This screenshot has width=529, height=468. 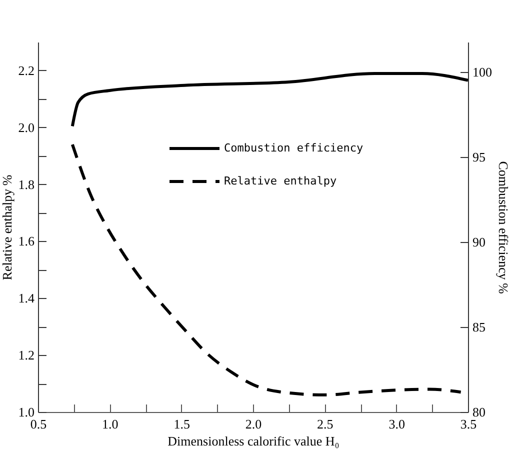 I want to click on y-tick-label: 1.2, so click(x=26, y=355).